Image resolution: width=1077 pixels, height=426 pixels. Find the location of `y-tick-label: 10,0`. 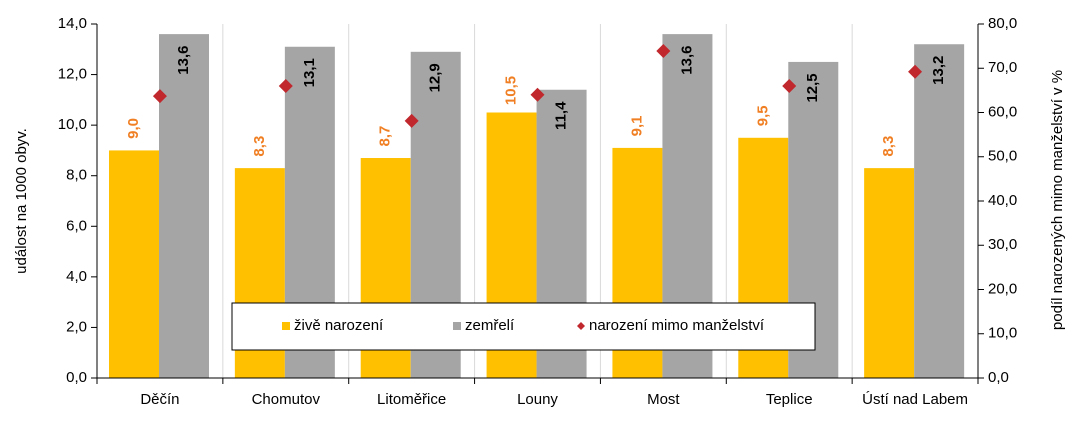

y-tick-label: 10,0 is located at coordinates (72, 124).